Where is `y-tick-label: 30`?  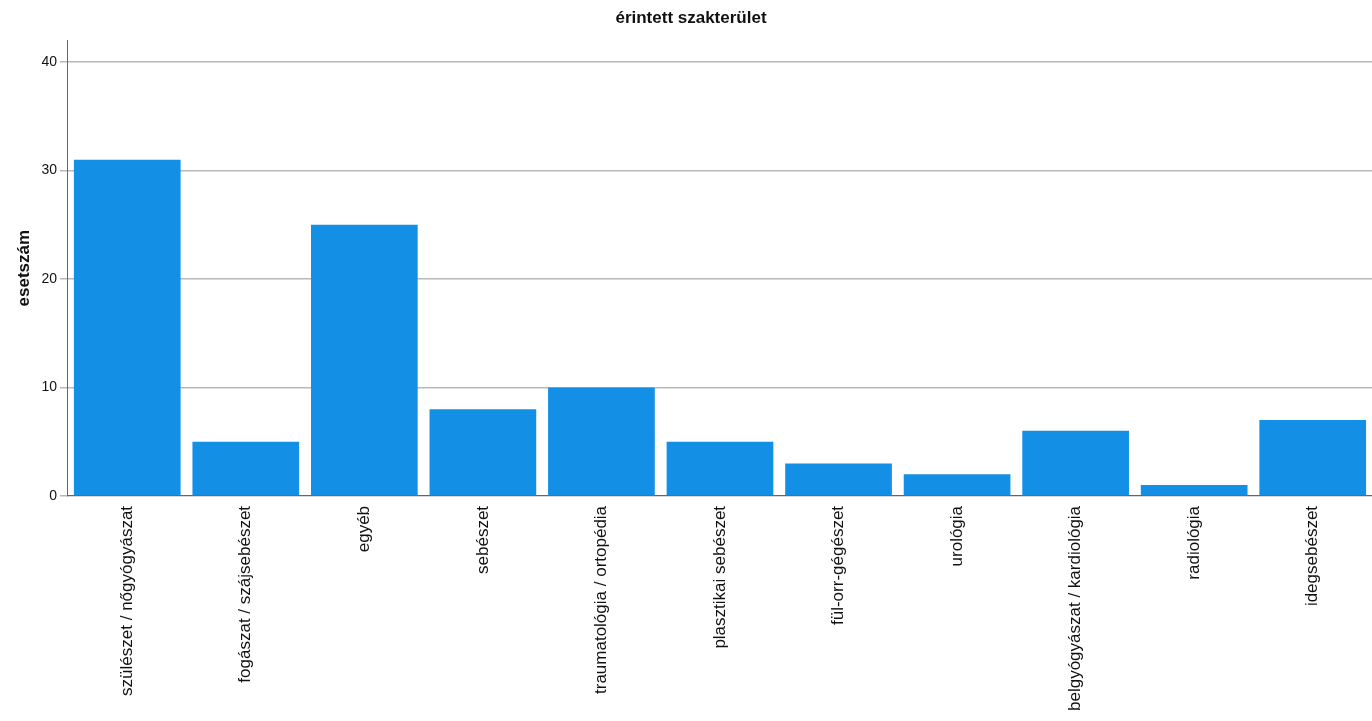
y-tick-label: 30 is located at coordinates (49, 169).